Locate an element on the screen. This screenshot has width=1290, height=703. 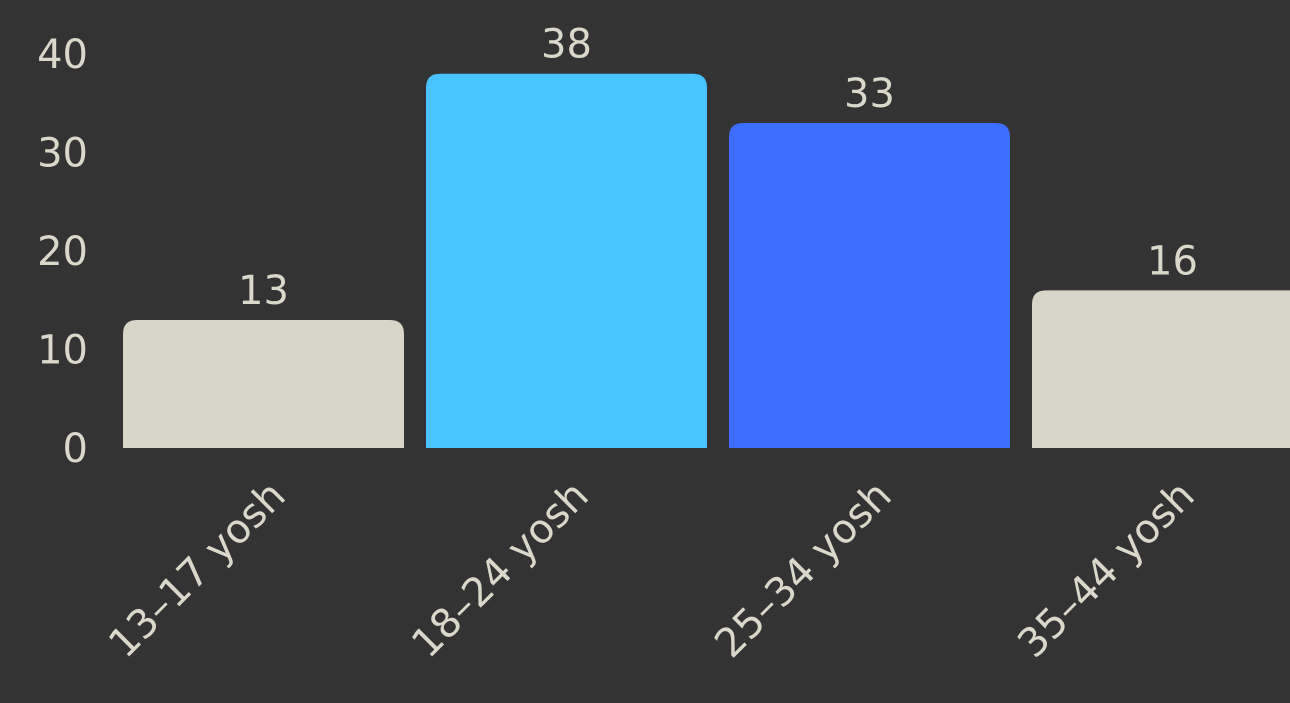
y-axis: 0 10 20 30 40 is located at coordinates (62, 252).